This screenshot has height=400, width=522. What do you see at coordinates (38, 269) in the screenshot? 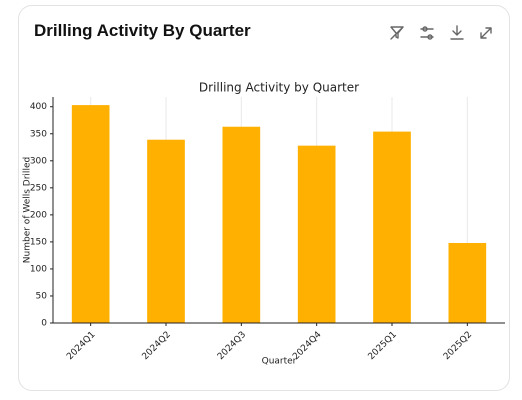
I see `y-tick-label: 100` at bounding box center [38, 269].